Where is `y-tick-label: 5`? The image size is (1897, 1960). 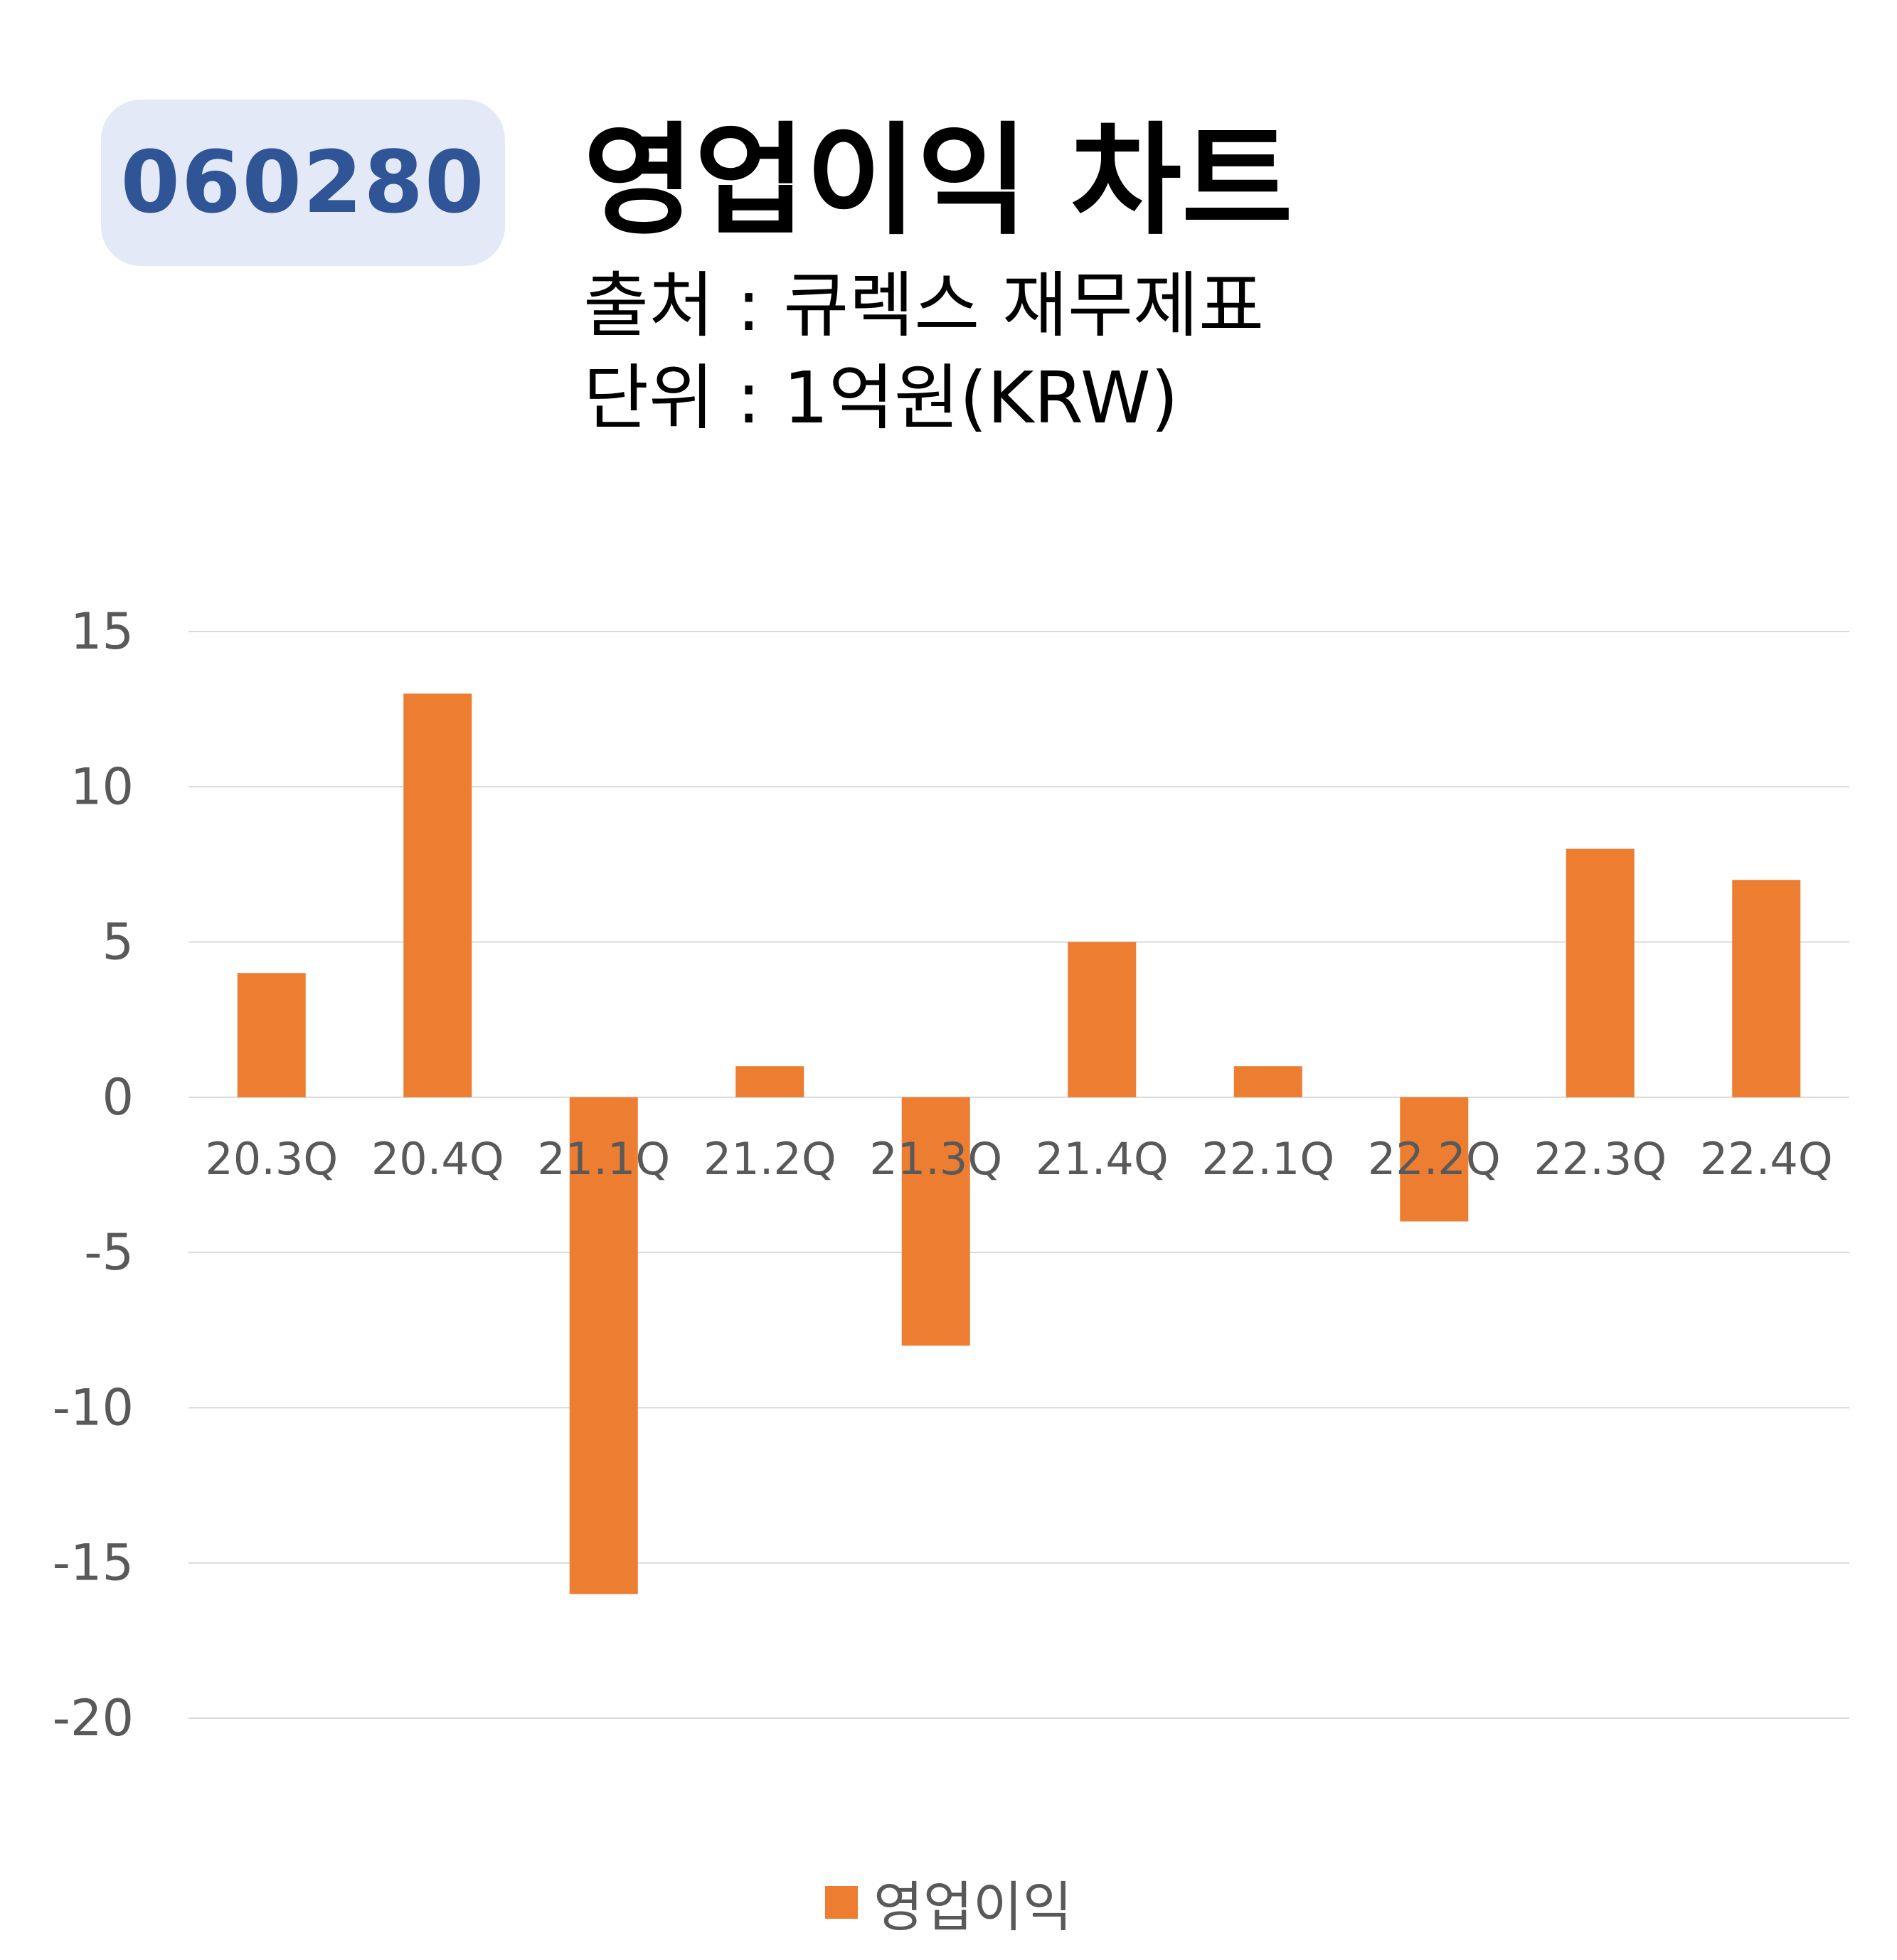 y-tick-label: 5 is located at coordinates (118, 942).